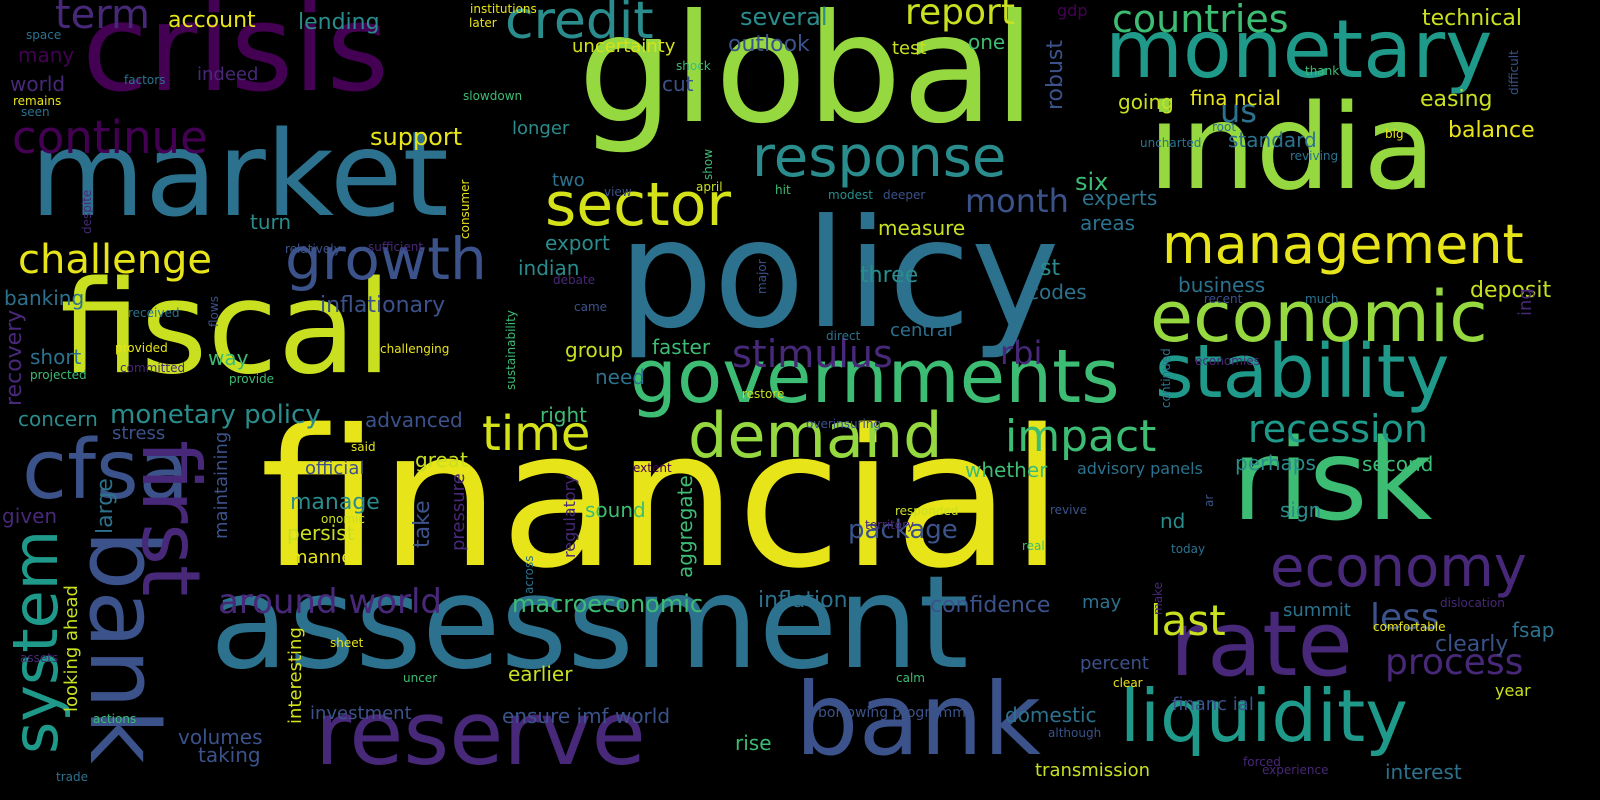  What do you see at coordinates (1051, 715) in the screenshot?
I see `word-domestic: domestic` at bounding box center [1051, 715].